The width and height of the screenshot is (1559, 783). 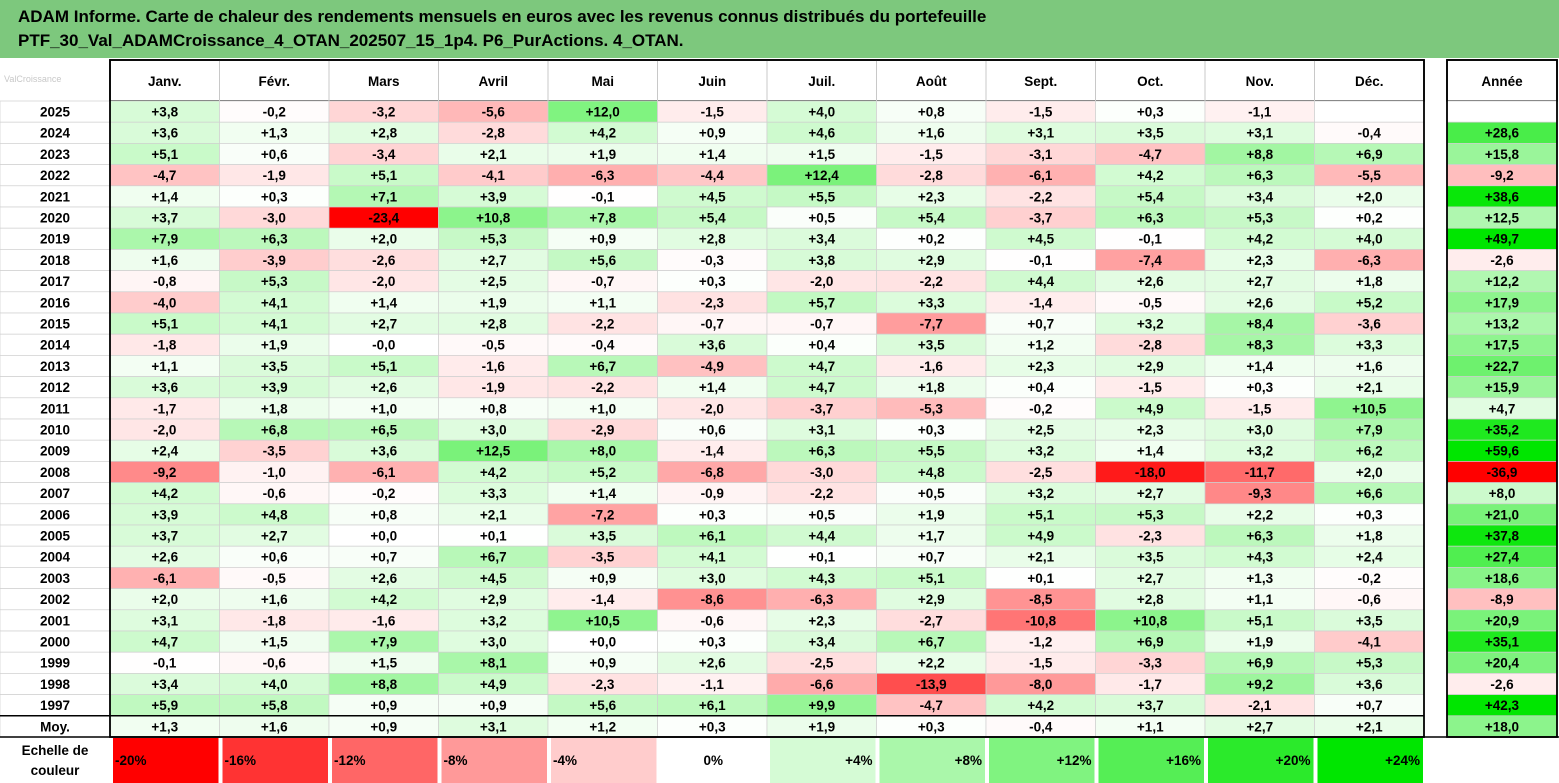 I want to click on cell-value: -1,6, so click(x=494, y=366).